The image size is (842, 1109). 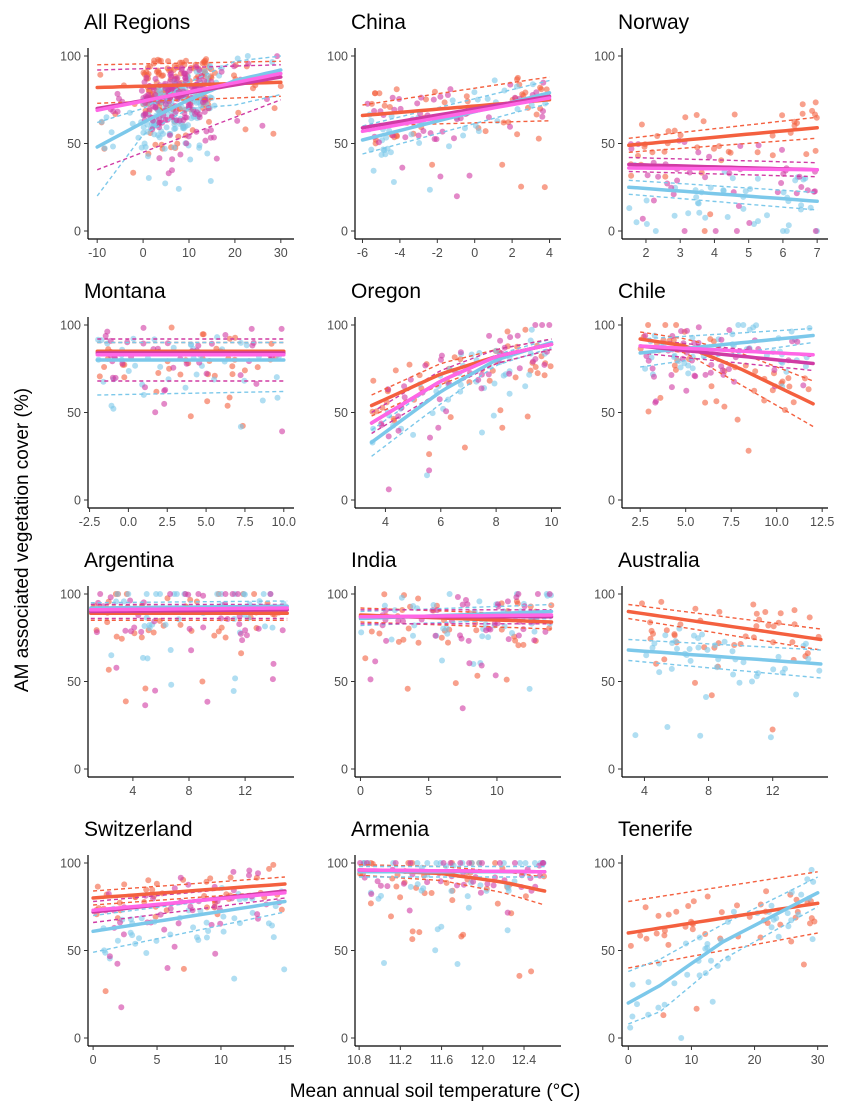 I want to click on ci-magenta-lower, so click(x=189, y=910).